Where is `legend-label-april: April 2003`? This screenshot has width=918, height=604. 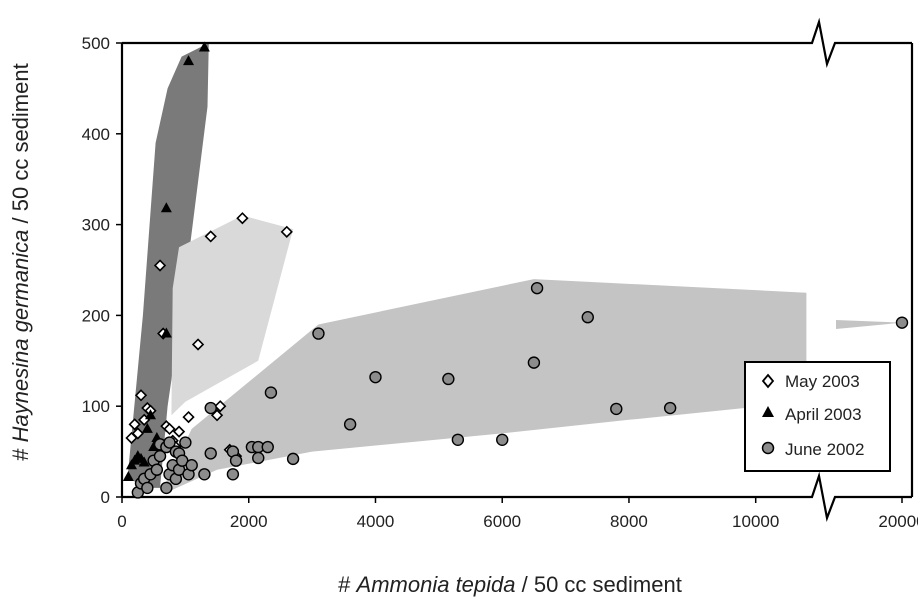
legend-label-april: April 2003 is located at coordinates (823, 414).